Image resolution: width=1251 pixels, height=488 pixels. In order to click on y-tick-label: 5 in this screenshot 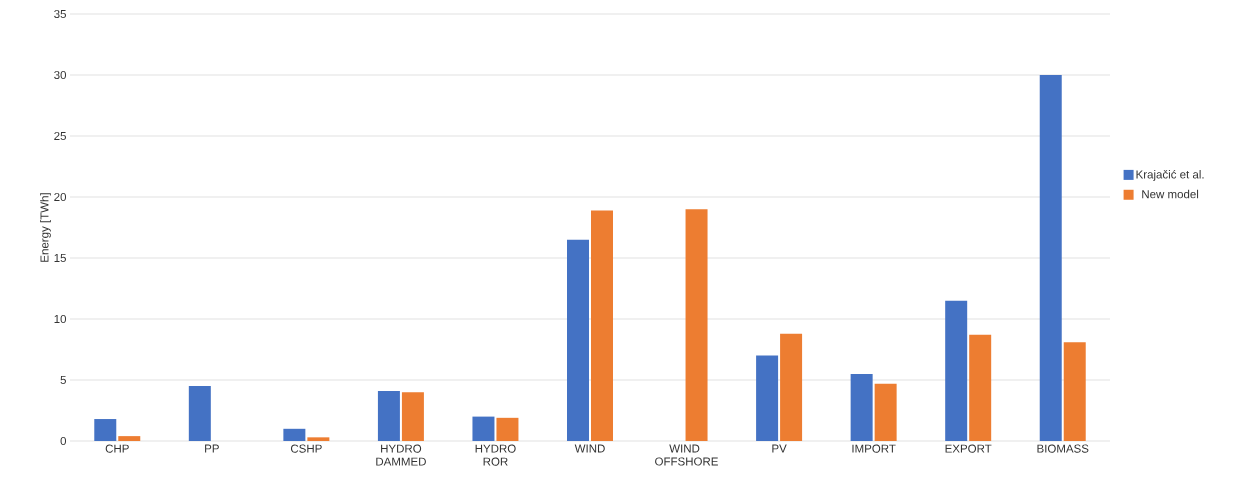, I will do `click(63, 380)`.